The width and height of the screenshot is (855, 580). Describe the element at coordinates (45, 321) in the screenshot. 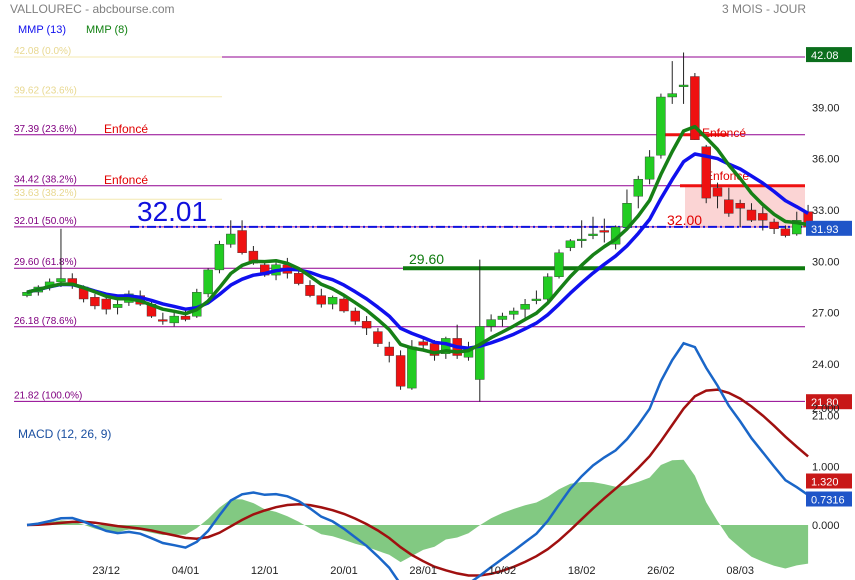

I see `fib-label: 26.18 (78.6%)` at that location.